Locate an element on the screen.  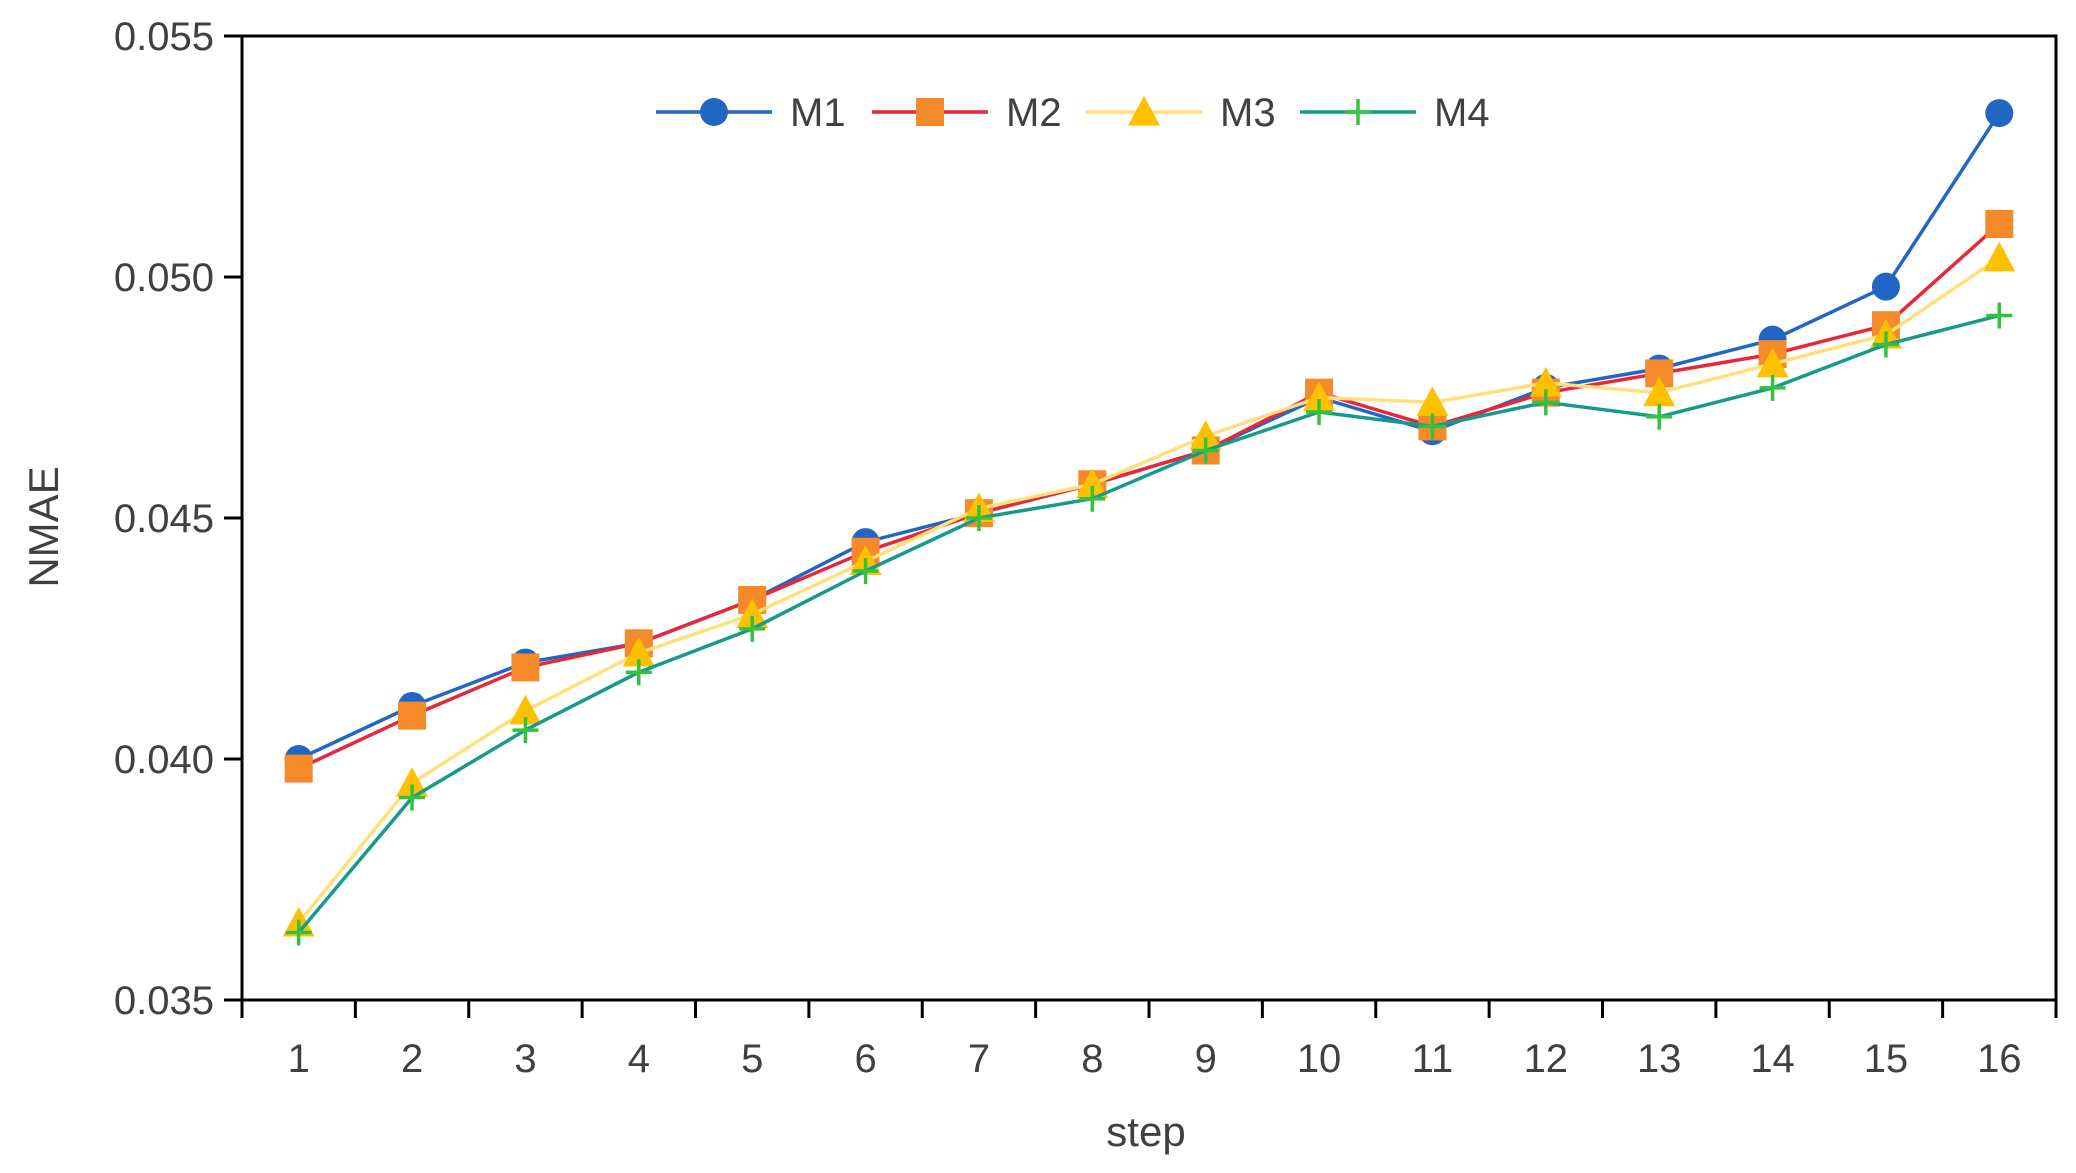
x-tick-label: 9 is located at coordinates (1206, 1059).